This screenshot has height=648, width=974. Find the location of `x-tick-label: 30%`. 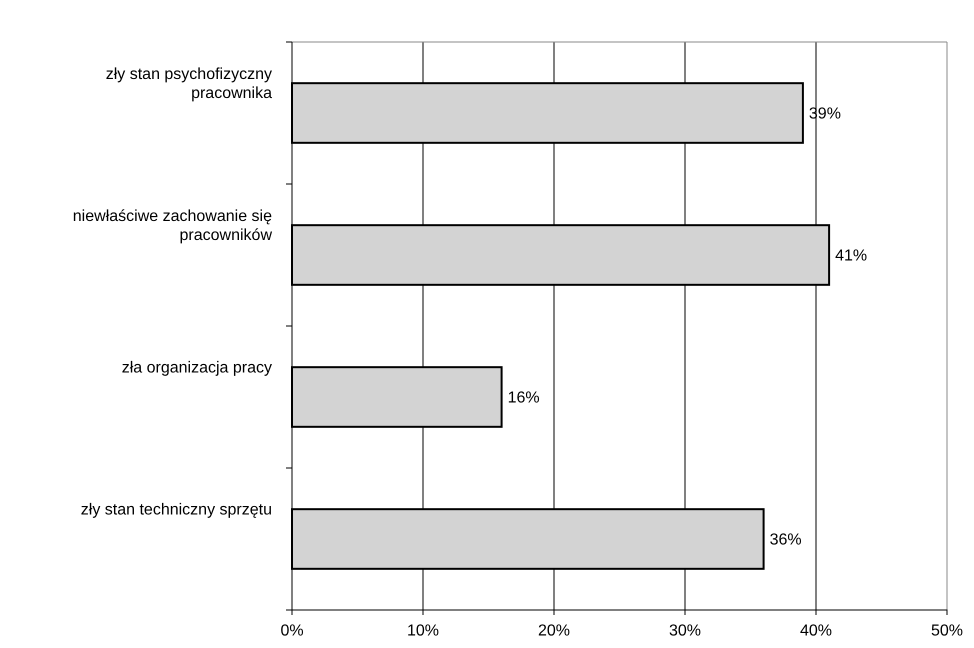

x-tick-label: 30% is located at coordinates (685, 631).